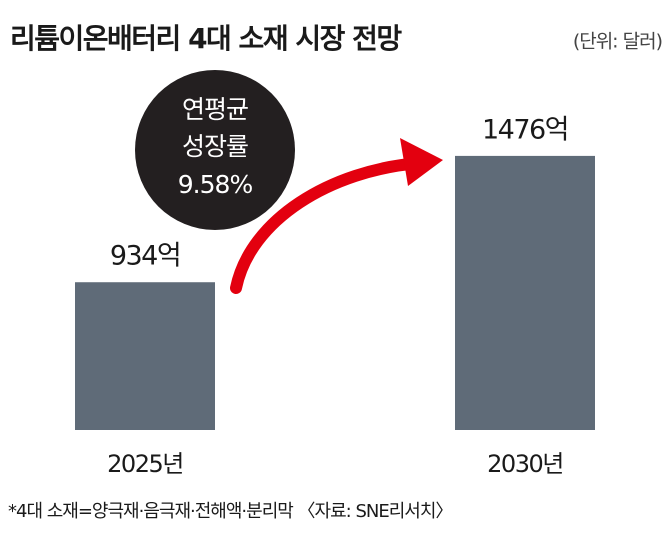 This screenshot has width=671, height=538. What do you see at coordinates (215, 184) in the screenshot?
I see `annotation-line: 9.58%` at bounding box center [215, 184].